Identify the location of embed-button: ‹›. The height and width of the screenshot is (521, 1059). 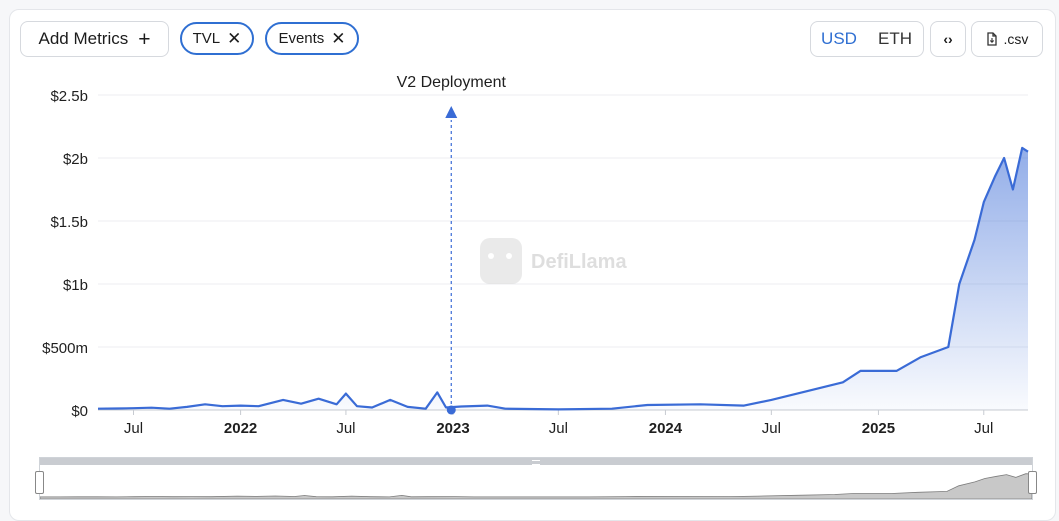
(948, 39).